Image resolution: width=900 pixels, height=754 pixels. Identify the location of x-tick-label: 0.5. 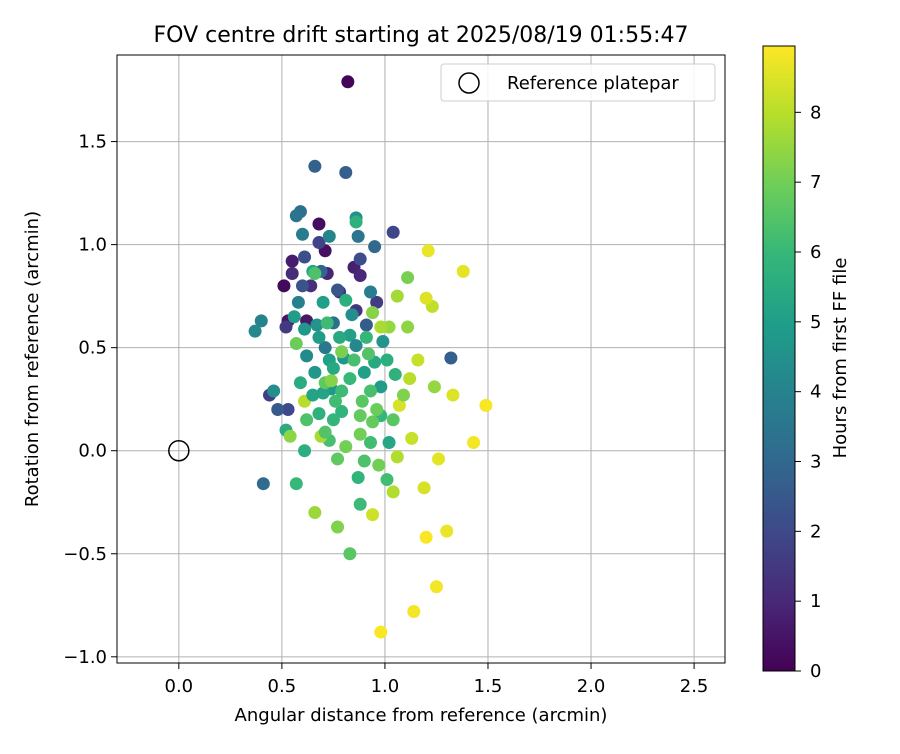
(282, 686).